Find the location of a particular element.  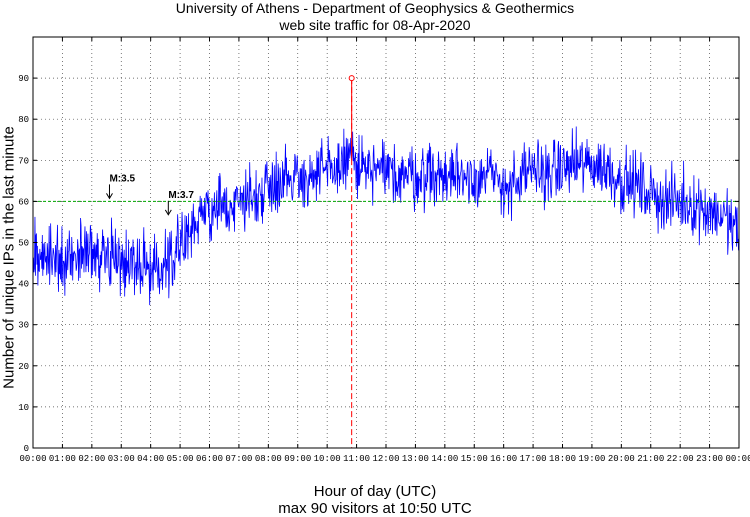

x-tick-label: 13:00 is located at coordinates (415, 459).